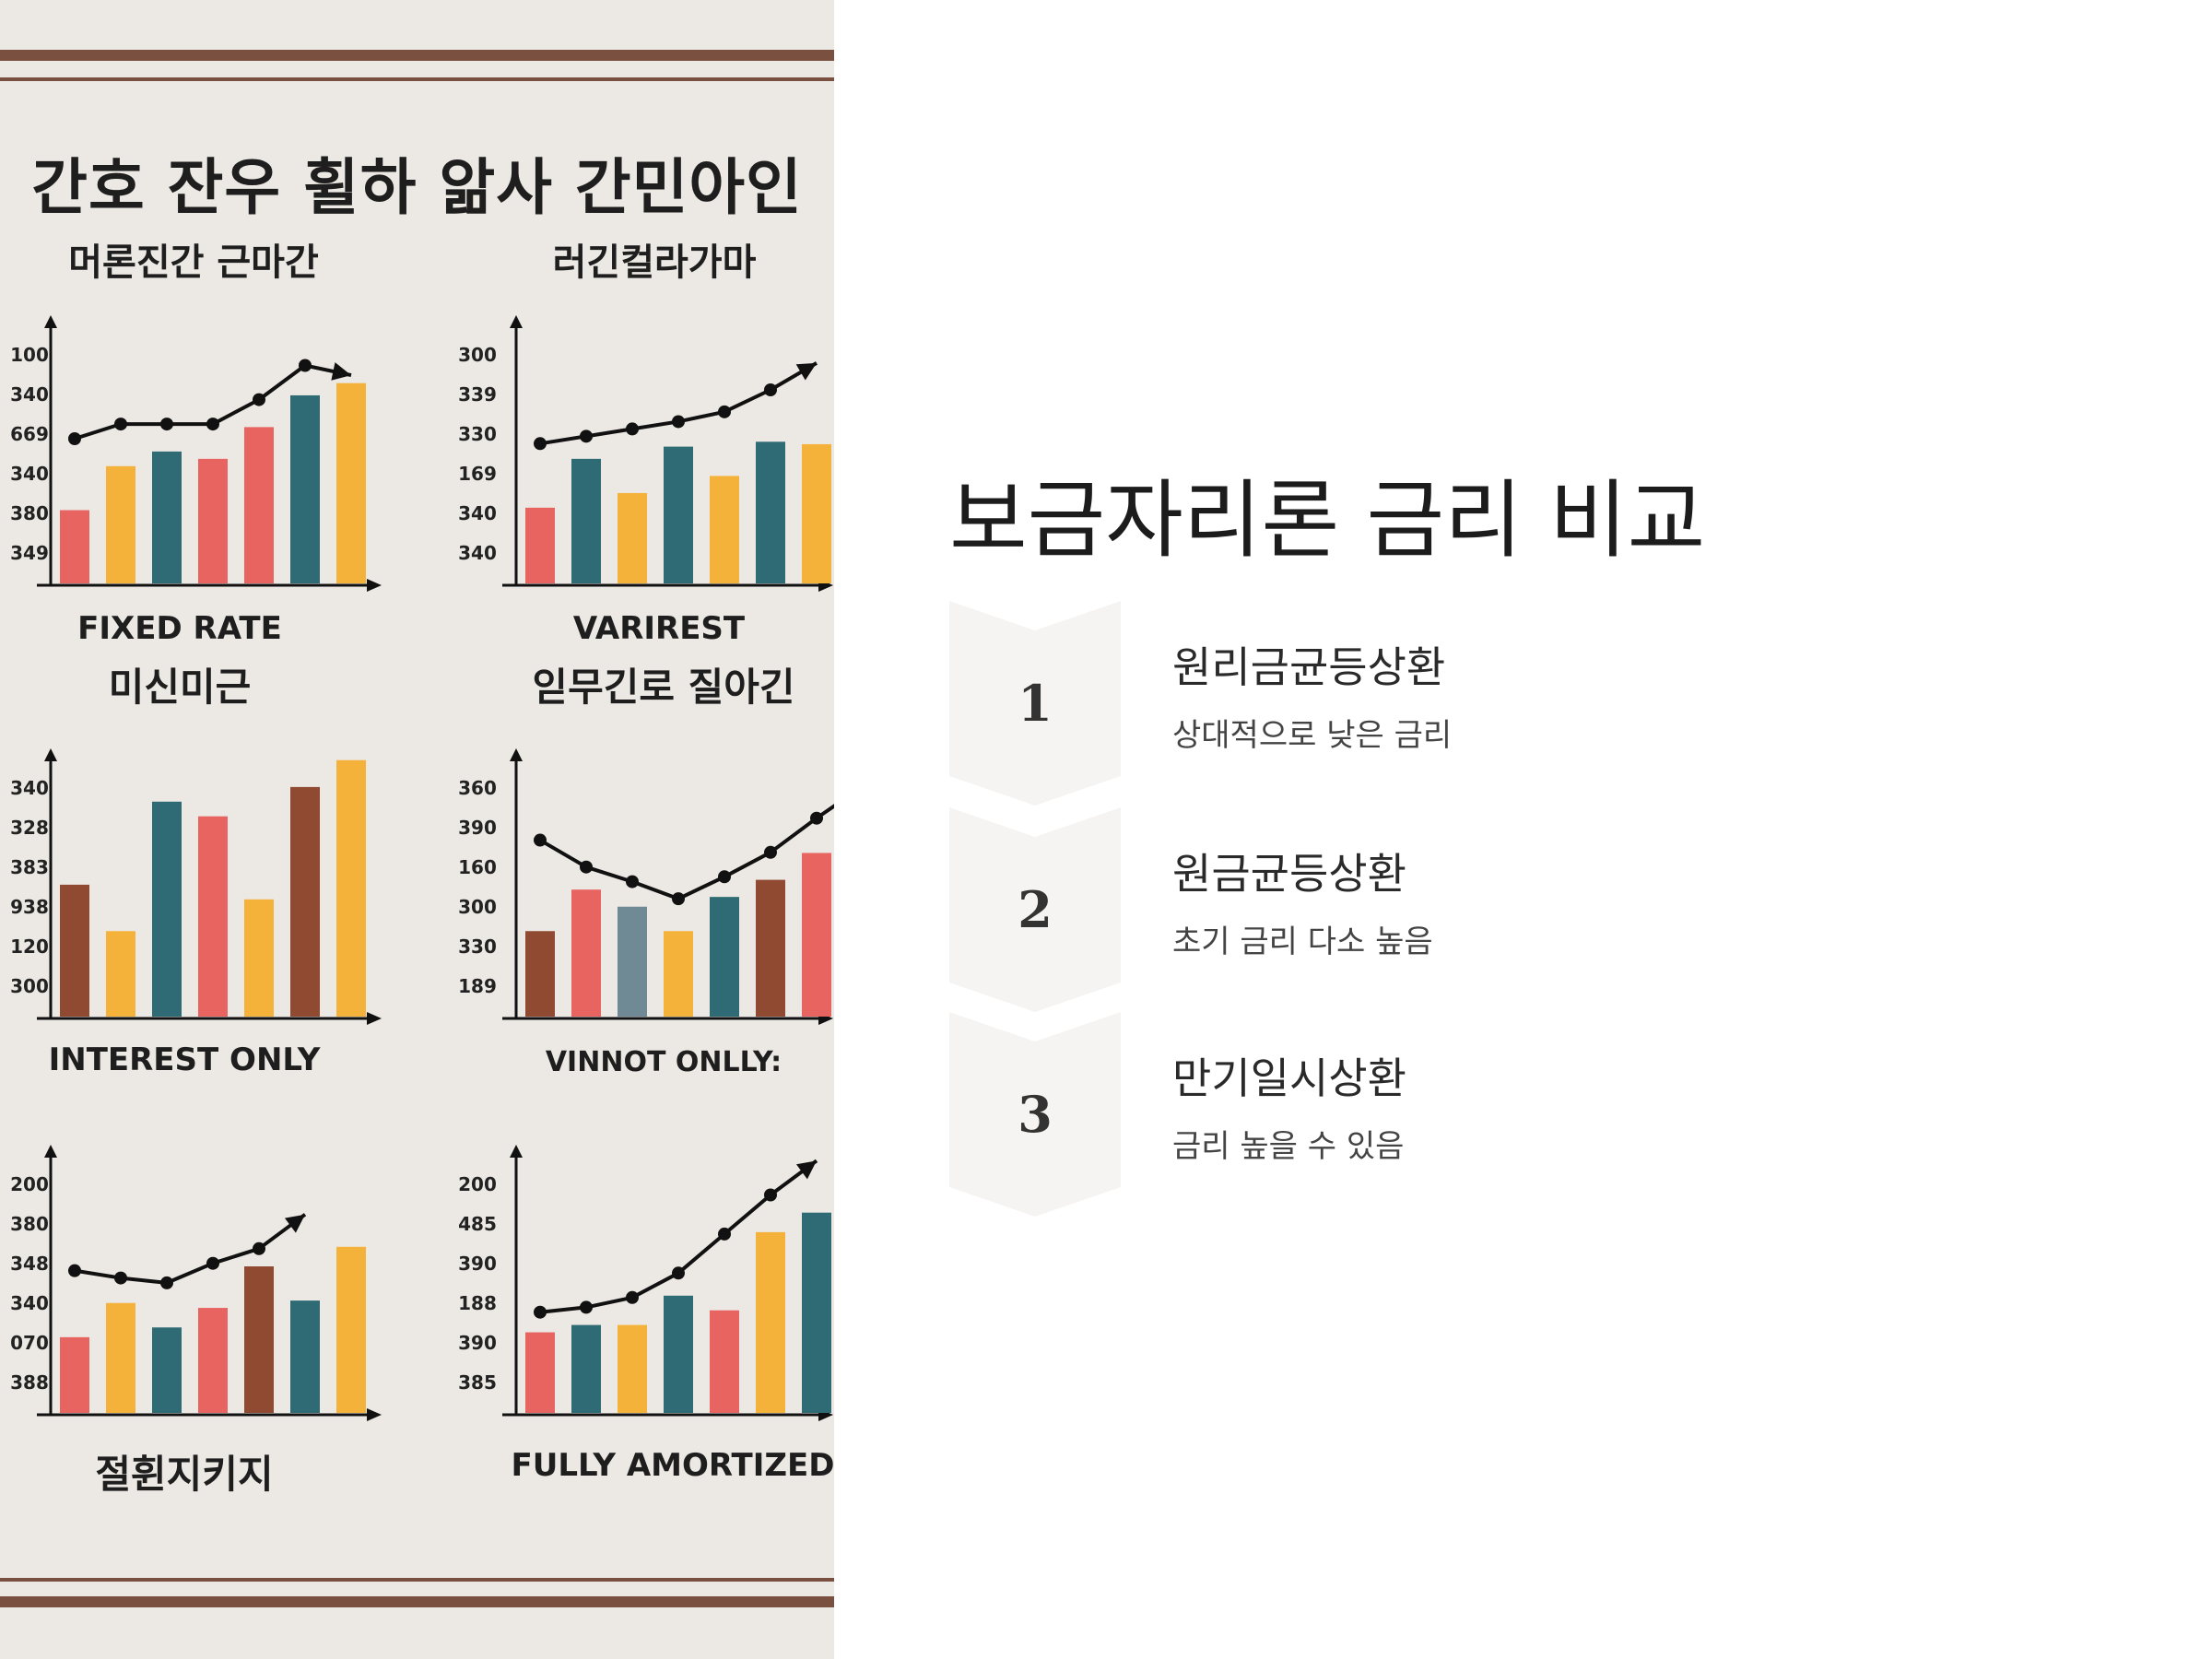  What do you see at coordinates (686, 852) in the screenshot?
I see `trend-line` at bounding box center [686, 852].